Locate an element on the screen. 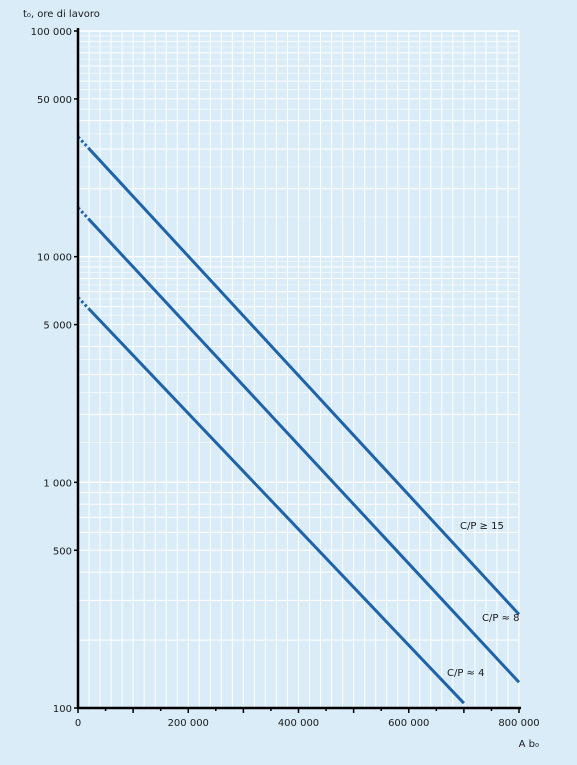 The height and width of the screenshot is (765, 577). y-tick-label: 1 000 is located at coordinates (57, 483).